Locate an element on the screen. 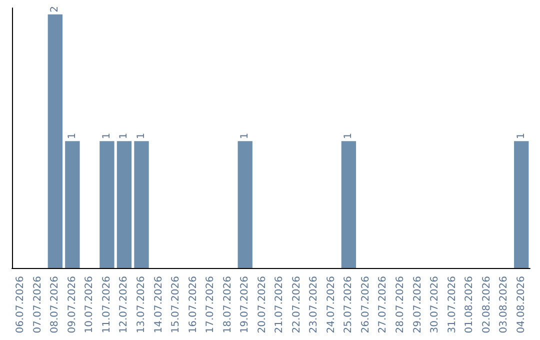  x-tick-label: 31.07.2026 is located at coordinates (452, 305).